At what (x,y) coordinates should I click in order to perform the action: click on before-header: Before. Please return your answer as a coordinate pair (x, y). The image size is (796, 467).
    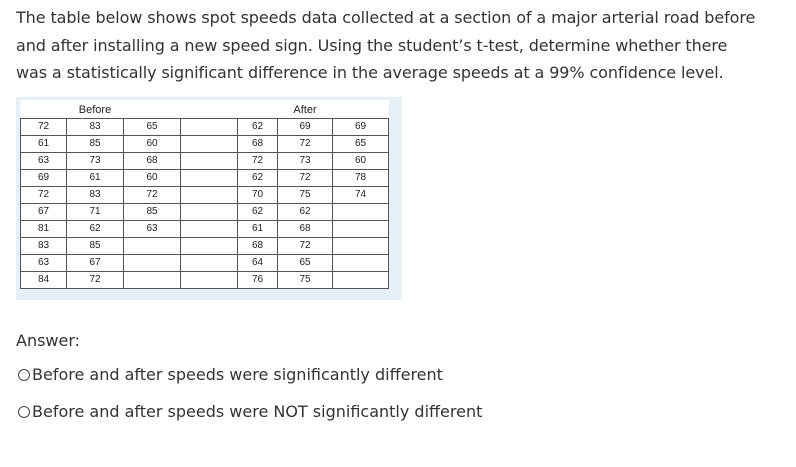
    Looking at the image, I should click on (95, 109).